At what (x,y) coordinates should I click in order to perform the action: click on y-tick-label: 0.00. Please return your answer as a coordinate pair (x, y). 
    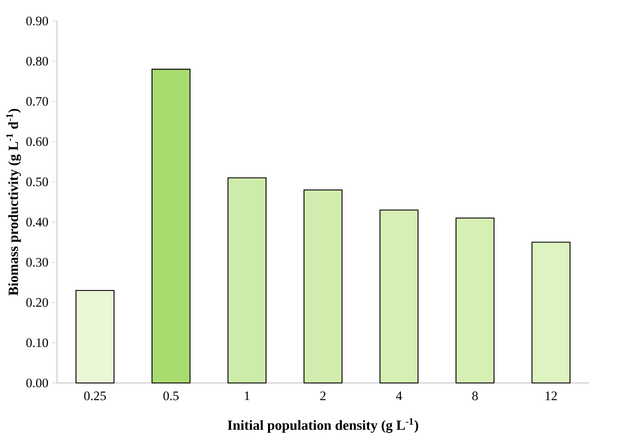
    Looking at the image, I should click on (37, 383).